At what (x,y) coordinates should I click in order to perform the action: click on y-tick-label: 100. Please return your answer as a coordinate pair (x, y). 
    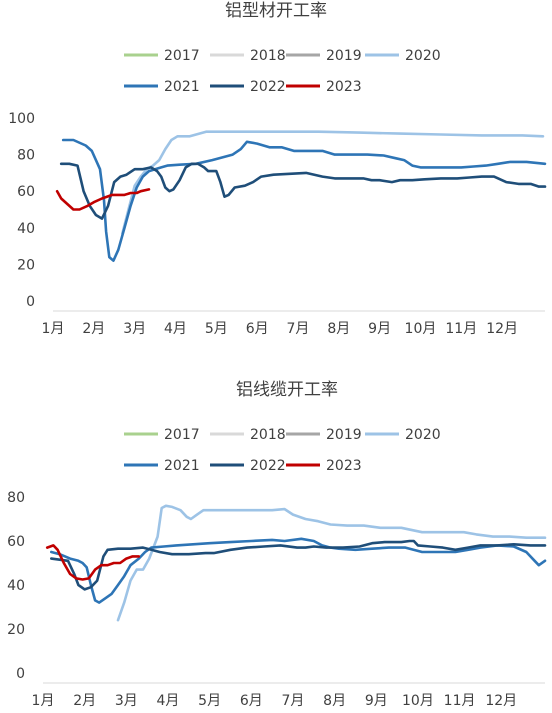
    Looking at the image, I should click on (21, 119).